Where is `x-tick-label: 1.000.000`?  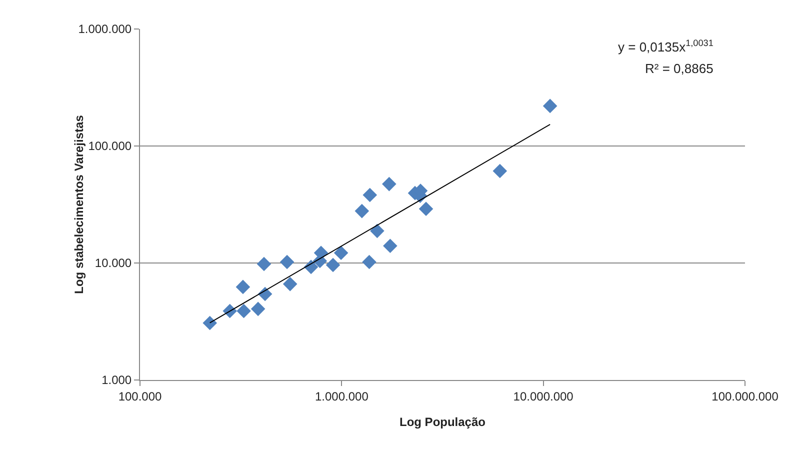 x-tick-label: 1.000.000 is located at coordinates (341, 396).